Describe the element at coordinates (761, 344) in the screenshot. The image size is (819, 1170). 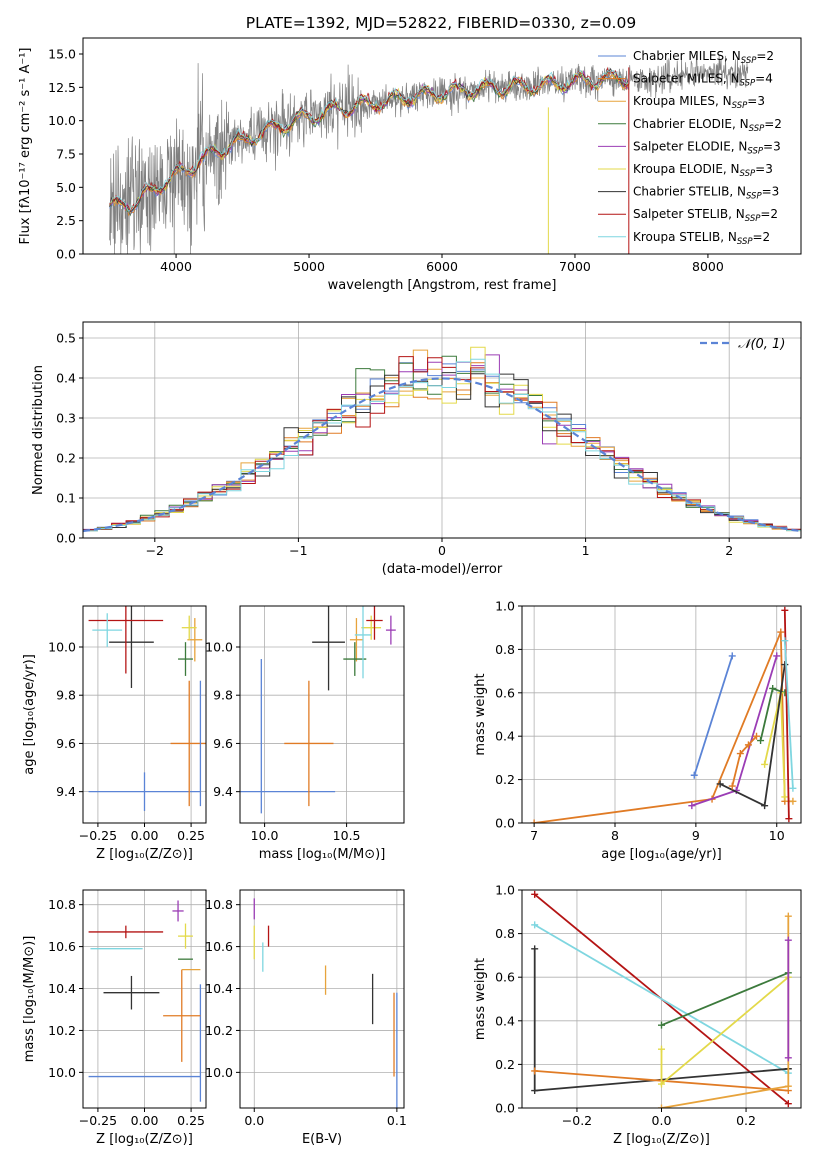
I see `legend-label: 𝒩(0, 1)` at that location.